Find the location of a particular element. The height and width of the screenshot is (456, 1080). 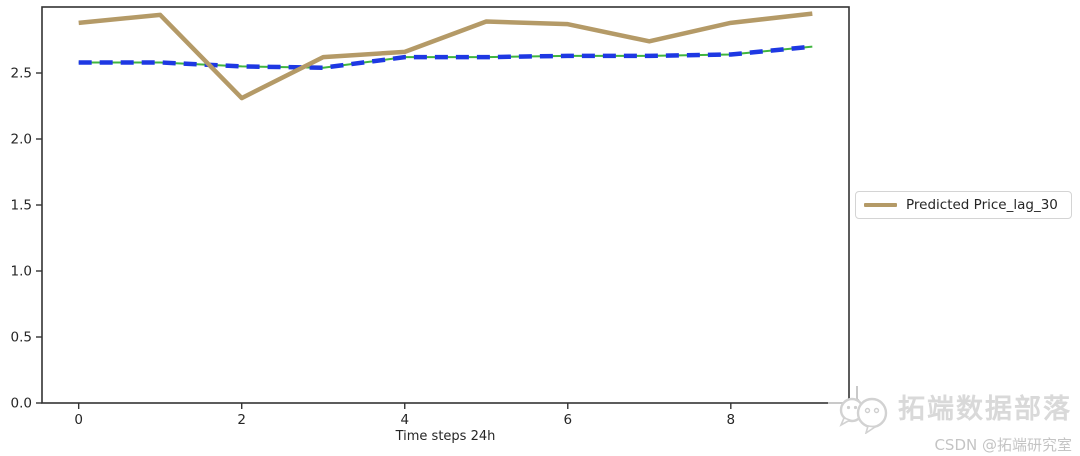

x-tick-label: 0 is located at coordinates (78, 420).